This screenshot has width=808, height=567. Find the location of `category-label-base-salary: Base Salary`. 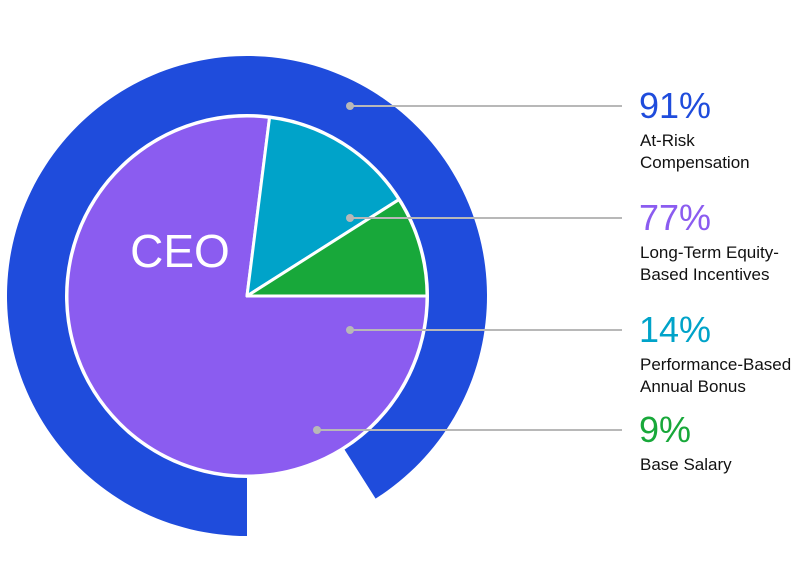

category-label-base-salary: Base Salary is located at coordinates (686, 464).